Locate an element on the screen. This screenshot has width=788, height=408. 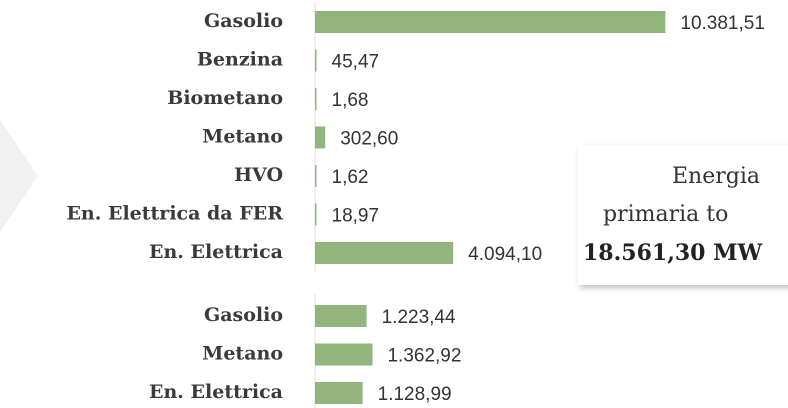
annotation-text: Energia is located at coordinates (716, 176).